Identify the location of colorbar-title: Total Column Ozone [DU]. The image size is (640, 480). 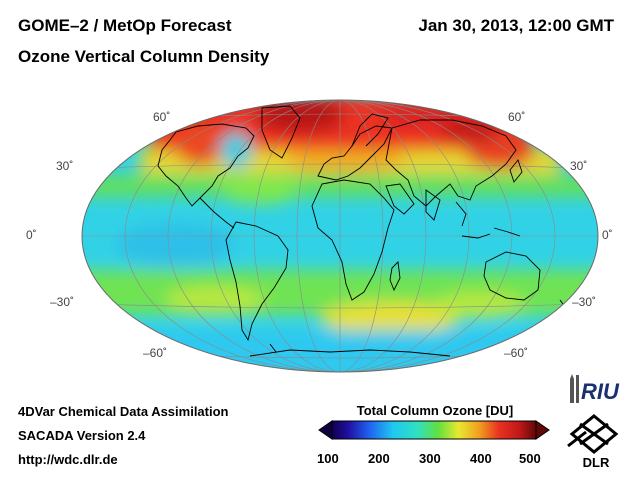
(435, 410).